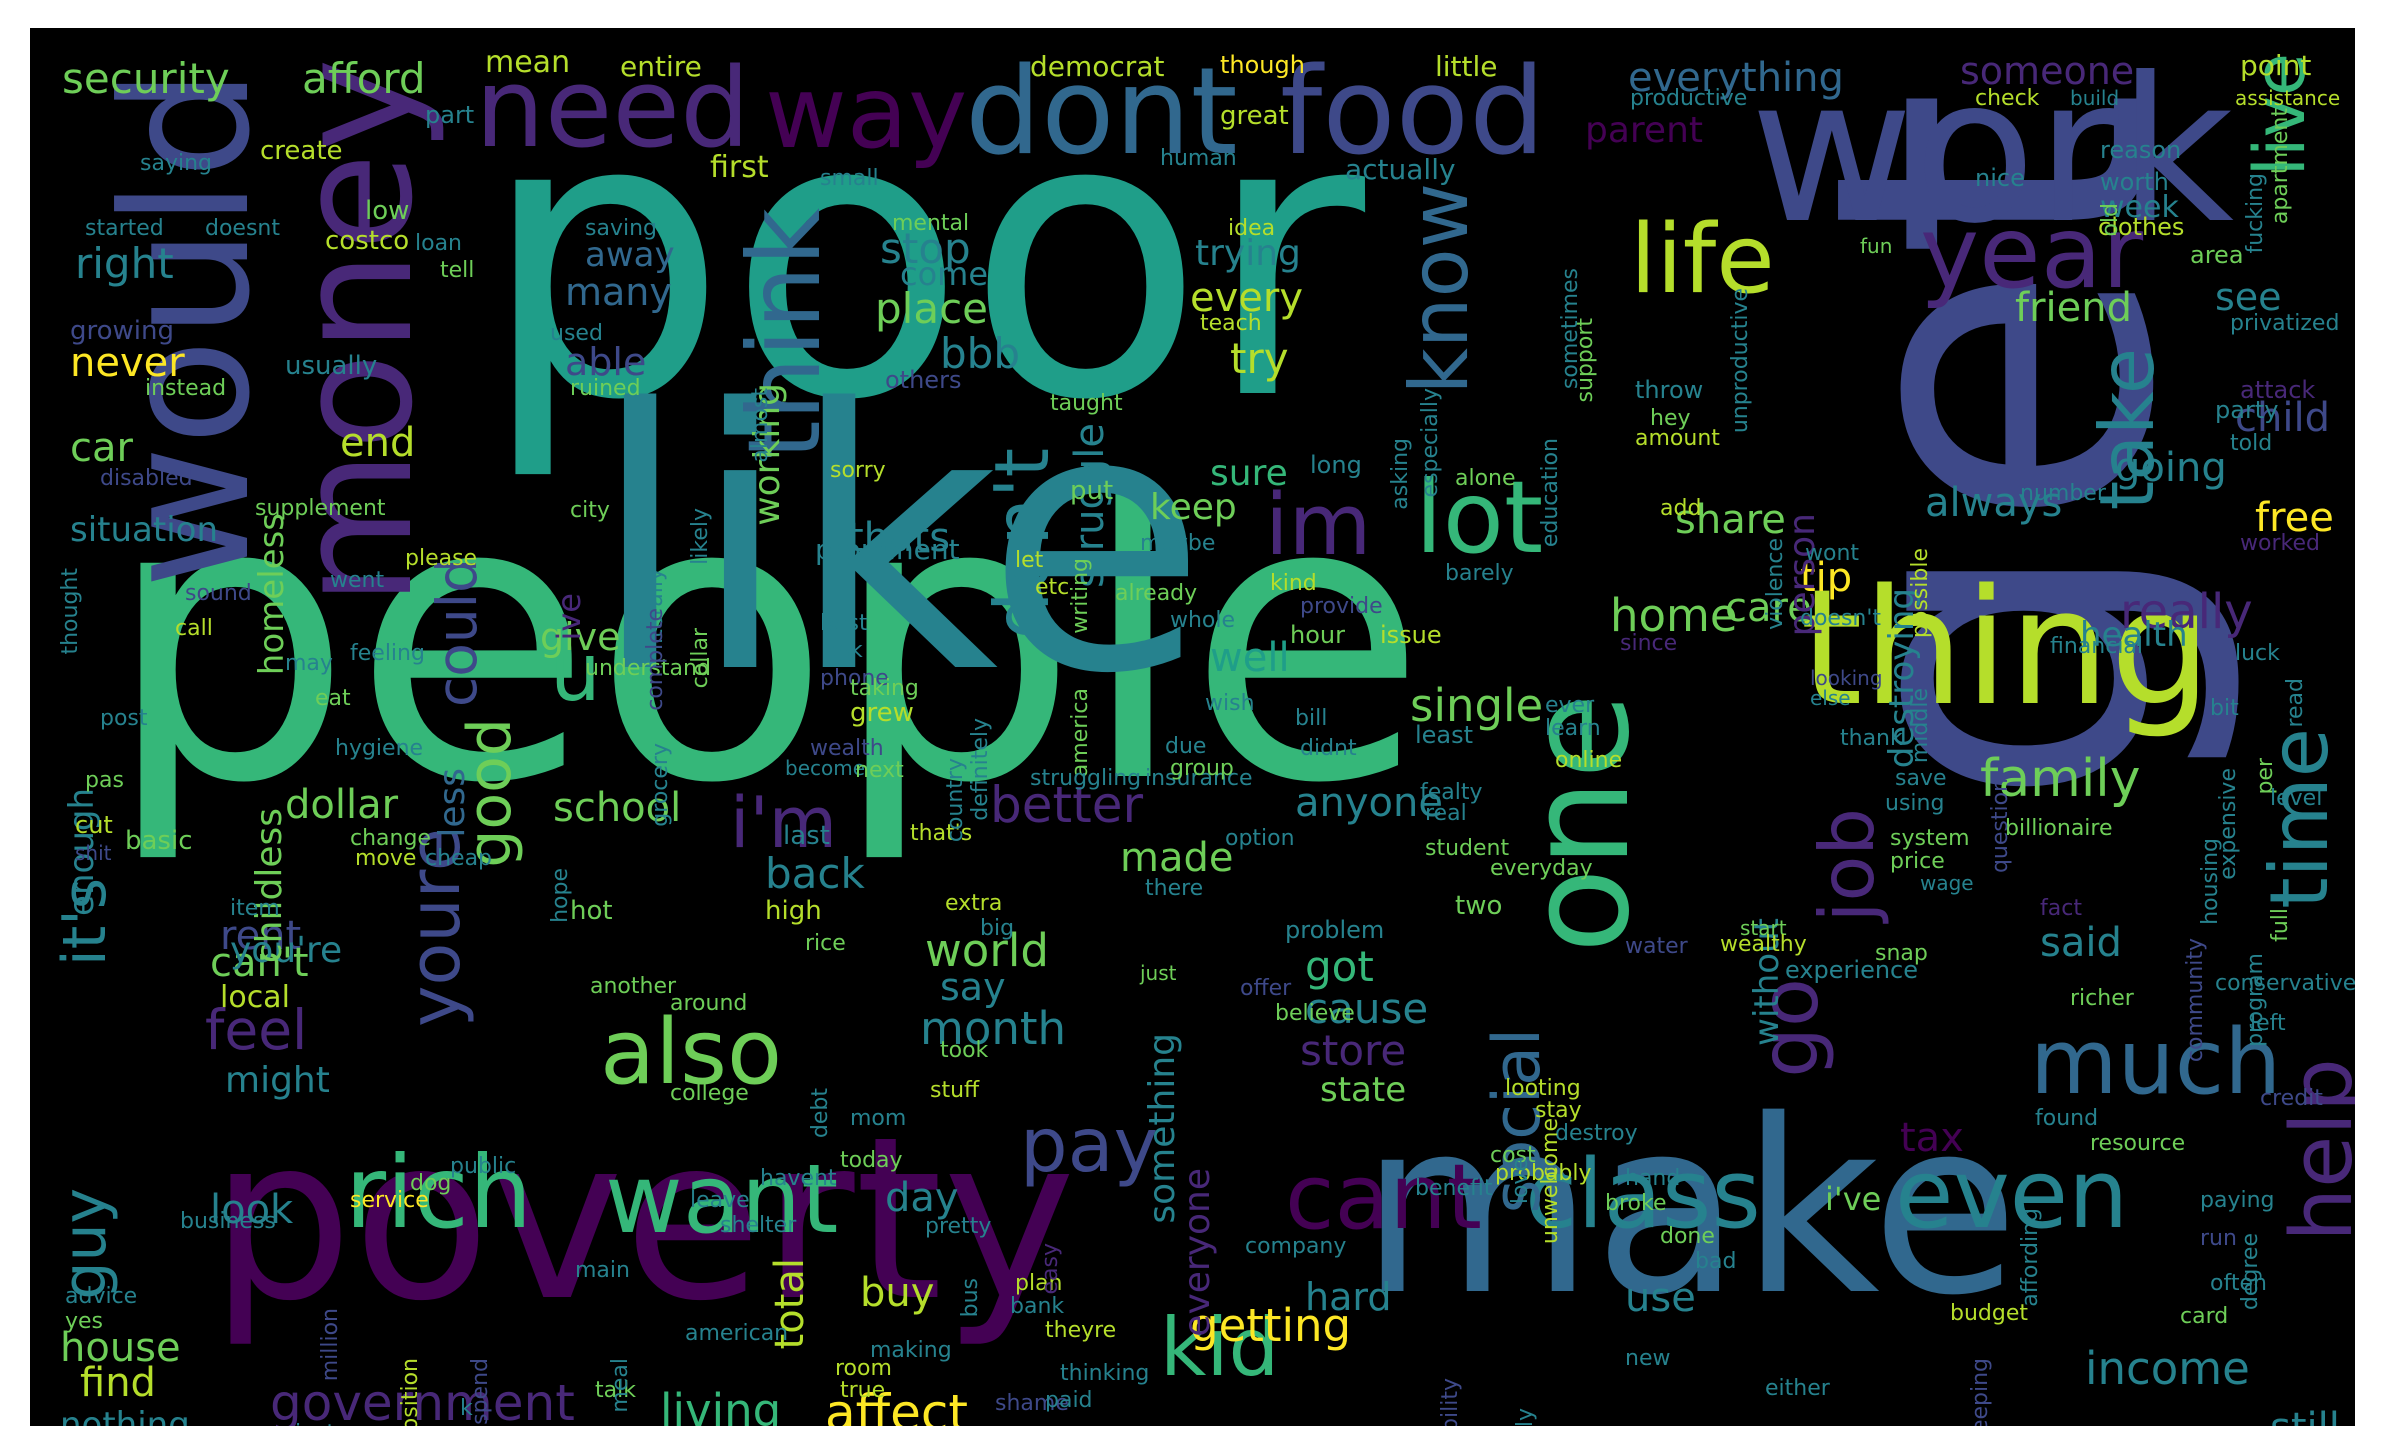  What do you see at coordinates (1649, 643) in the screenshot?
I see `word: since` at bounding box center [1649, 643].